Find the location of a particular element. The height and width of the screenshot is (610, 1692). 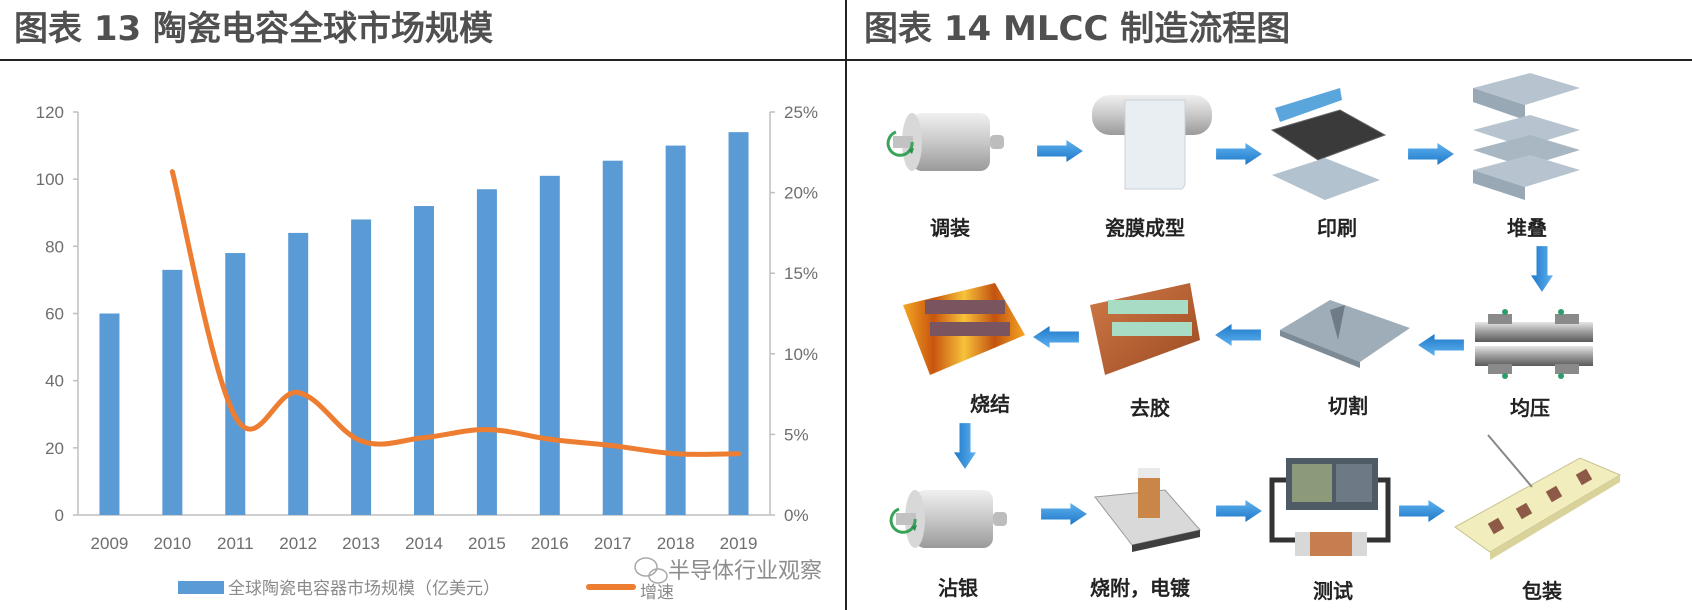

step-label: 均压 is located at coordinates (1530, 408).